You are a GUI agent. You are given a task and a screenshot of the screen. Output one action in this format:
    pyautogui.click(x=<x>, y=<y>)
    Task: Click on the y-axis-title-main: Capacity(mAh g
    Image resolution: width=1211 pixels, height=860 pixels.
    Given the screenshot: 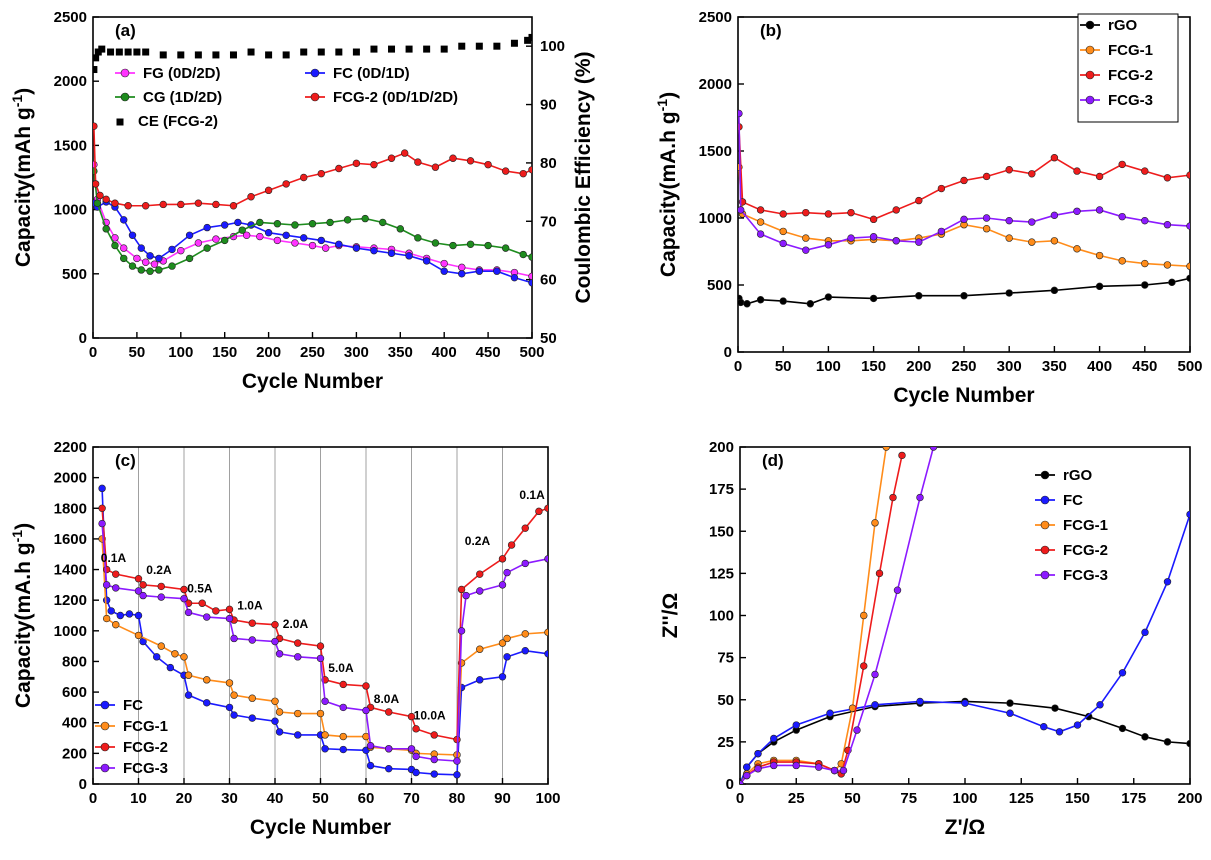 What is the action you would take?
    pyautogui.click(x=23, y=187)
    